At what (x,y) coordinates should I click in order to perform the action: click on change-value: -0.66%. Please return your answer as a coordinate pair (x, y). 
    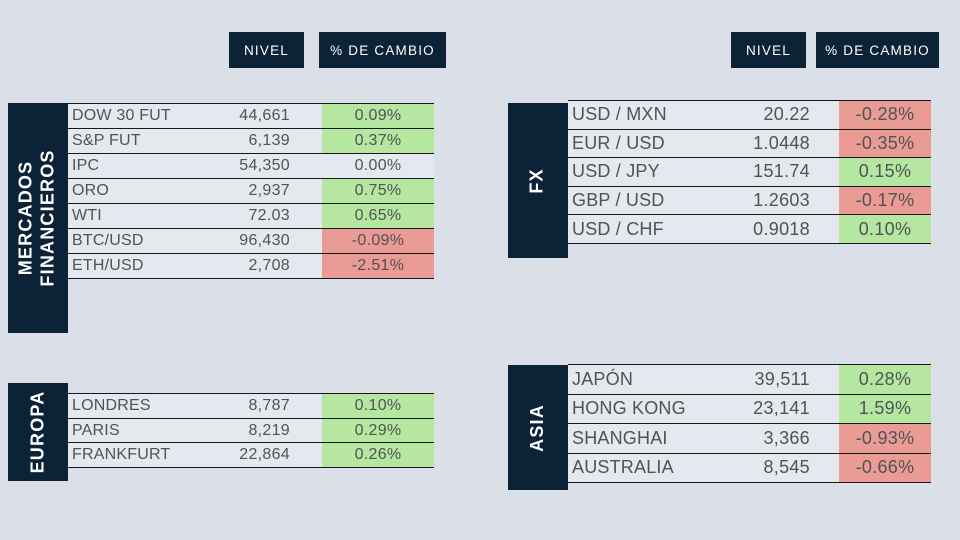
    Looking at the image, I should click on (885, 467).